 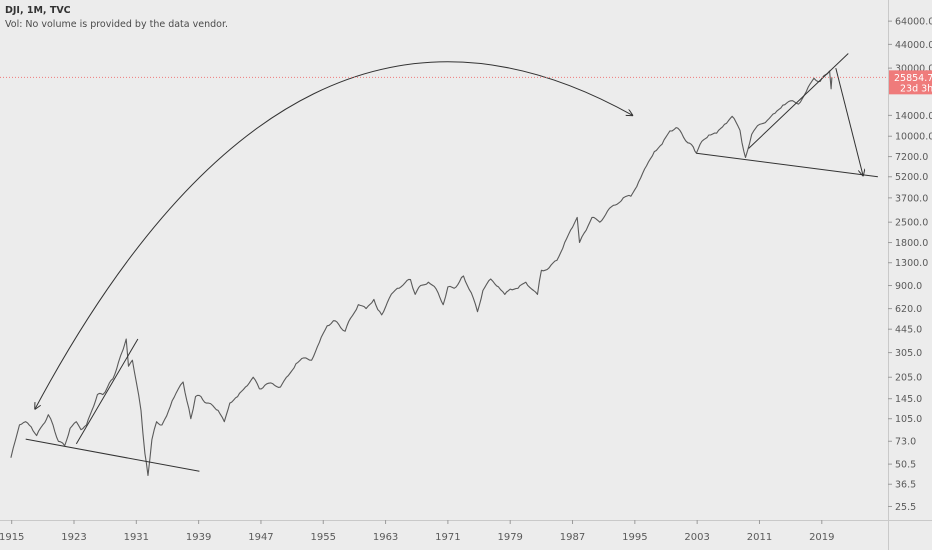 I want to click on y-tick-label: 900.0, so click(x=908, y=286).